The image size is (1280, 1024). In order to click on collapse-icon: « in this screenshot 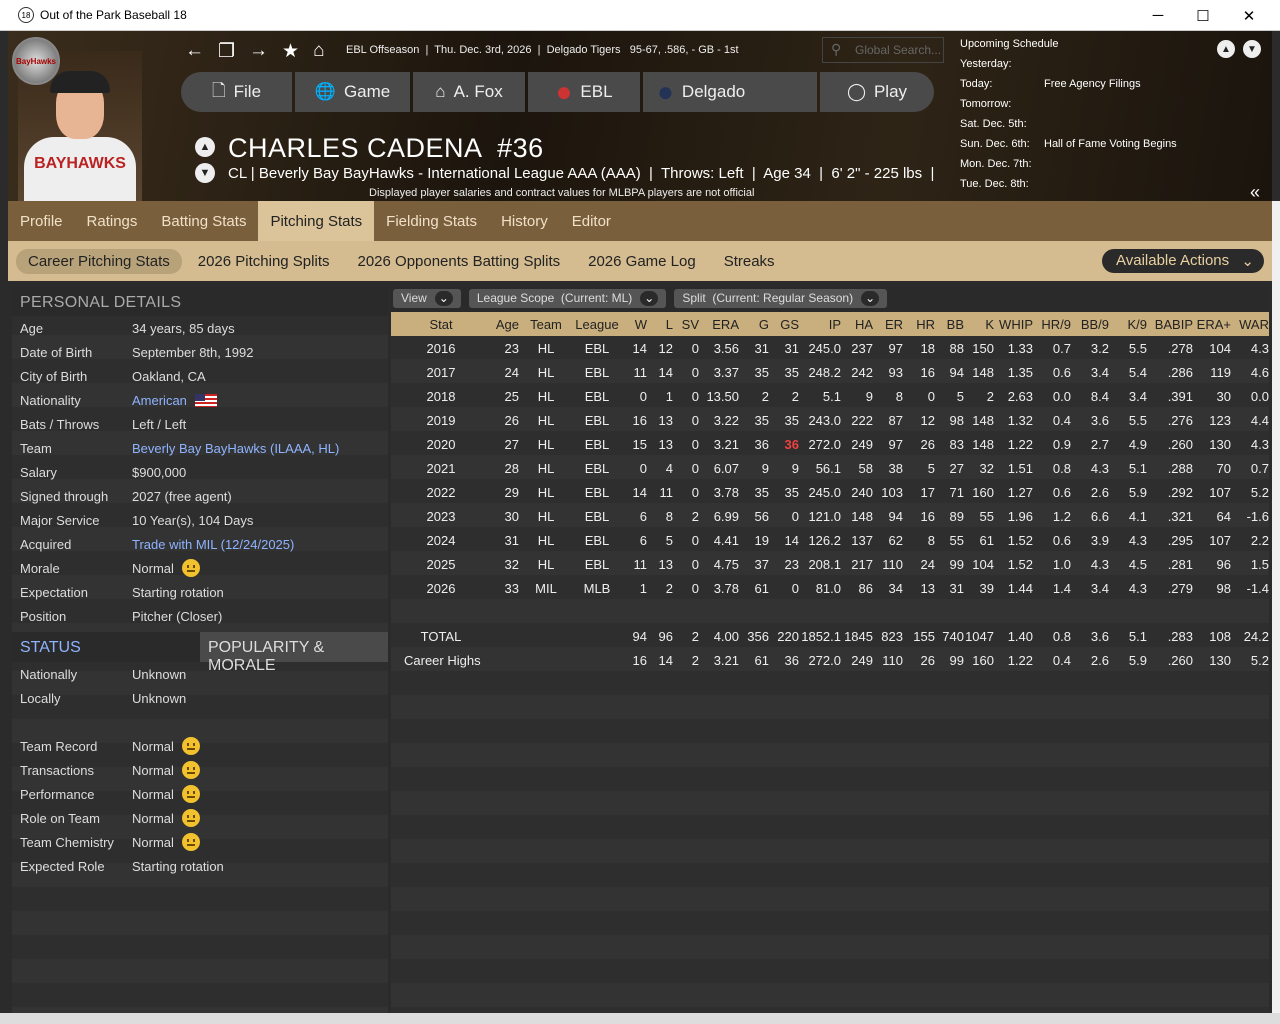, I will do `click(1255, 192)`.